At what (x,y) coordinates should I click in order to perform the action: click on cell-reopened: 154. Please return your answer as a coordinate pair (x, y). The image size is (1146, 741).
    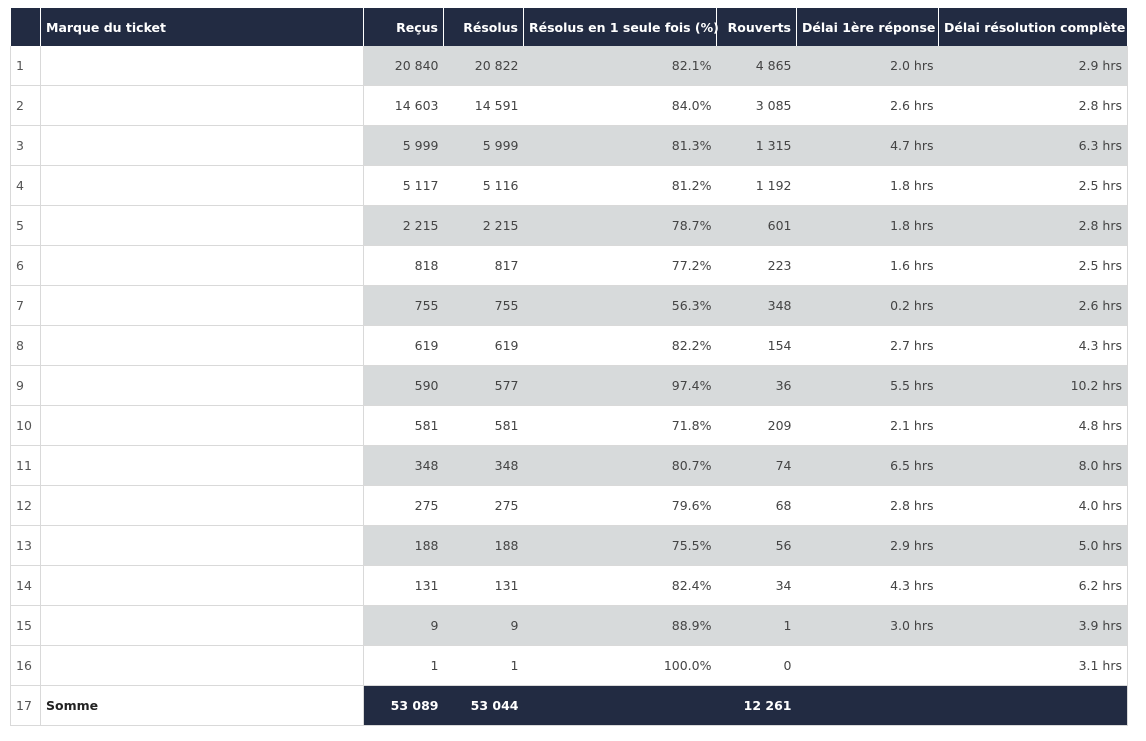
    Looking at the image, I should click on (756, 345).